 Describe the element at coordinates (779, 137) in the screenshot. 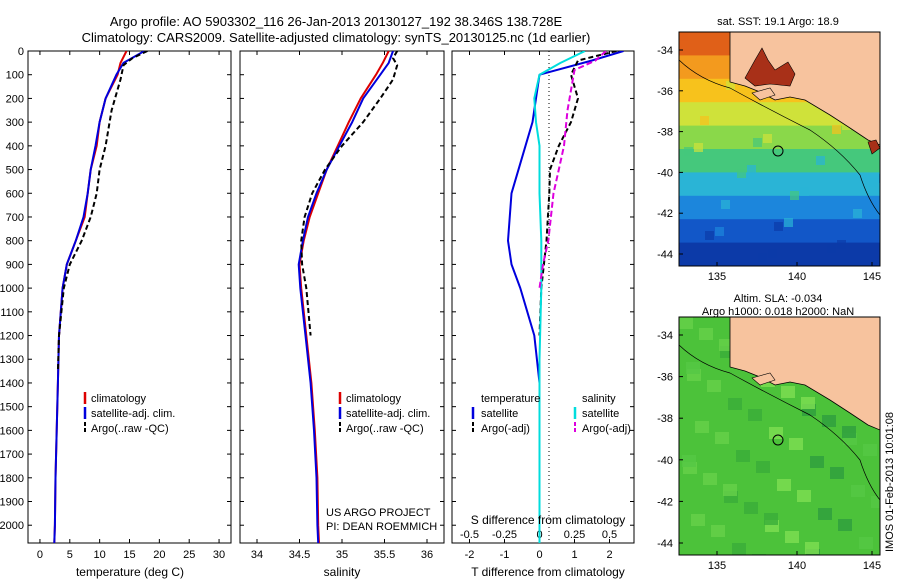

I see `sst-contour` at that location.